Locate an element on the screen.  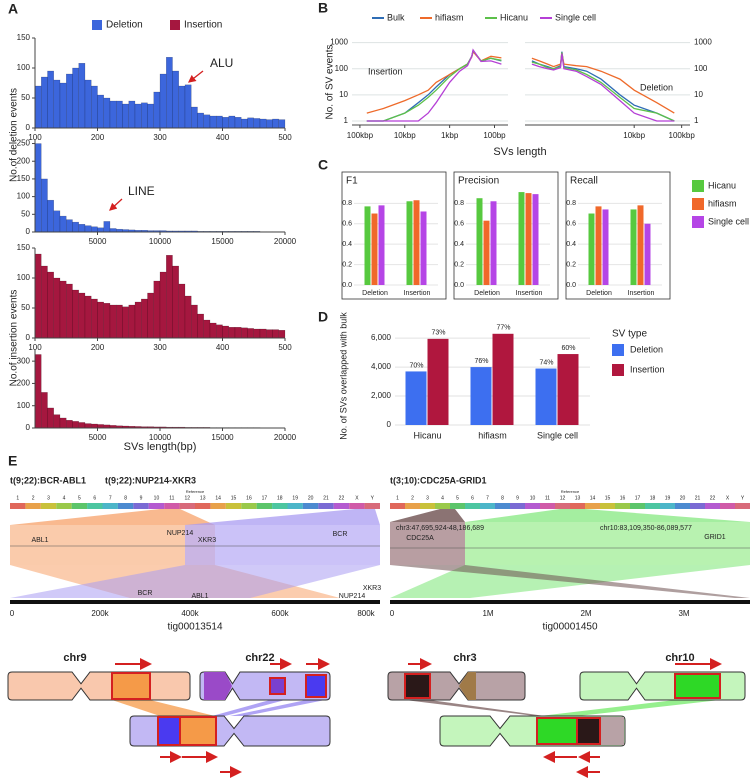
y-tick-label: 250 is located at coordinates (24, 143).